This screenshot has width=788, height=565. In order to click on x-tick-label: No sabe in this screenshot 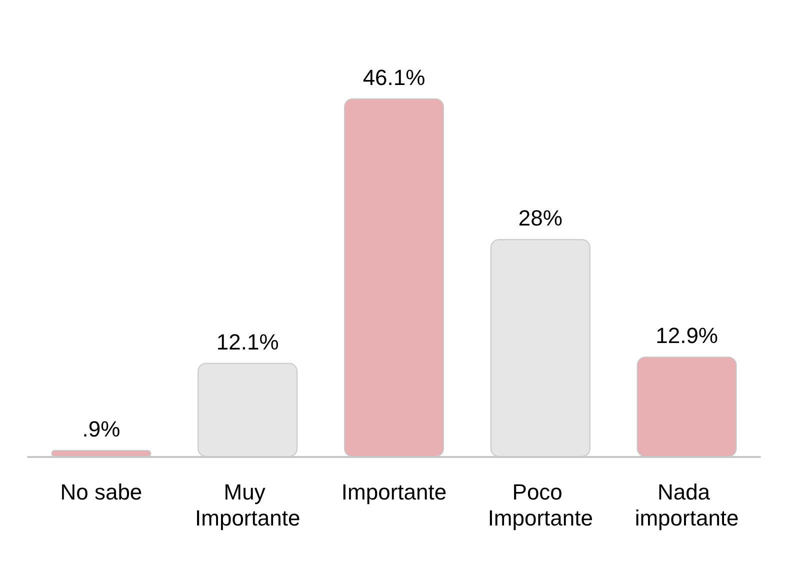, I will do `click(101, 492)`.